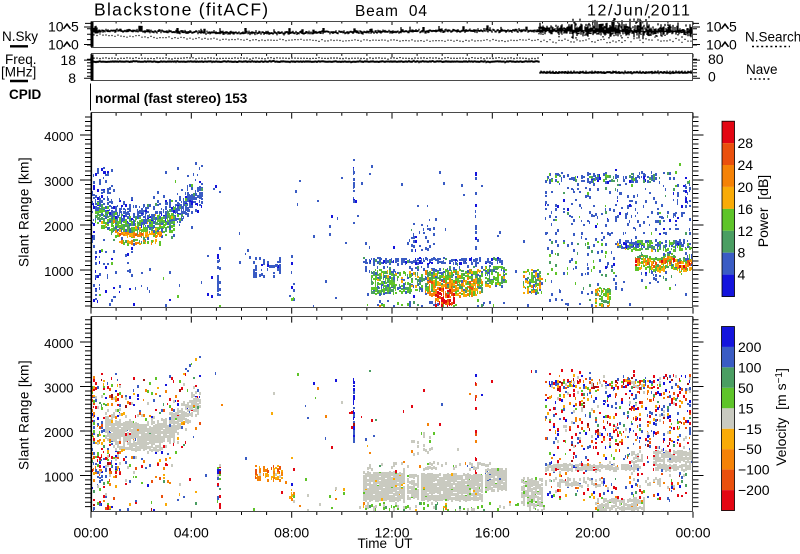  Describe the element at coordinates (181, 10) in the screenshot. I see `svg-text: Blackstone (fitACF)` at that location.